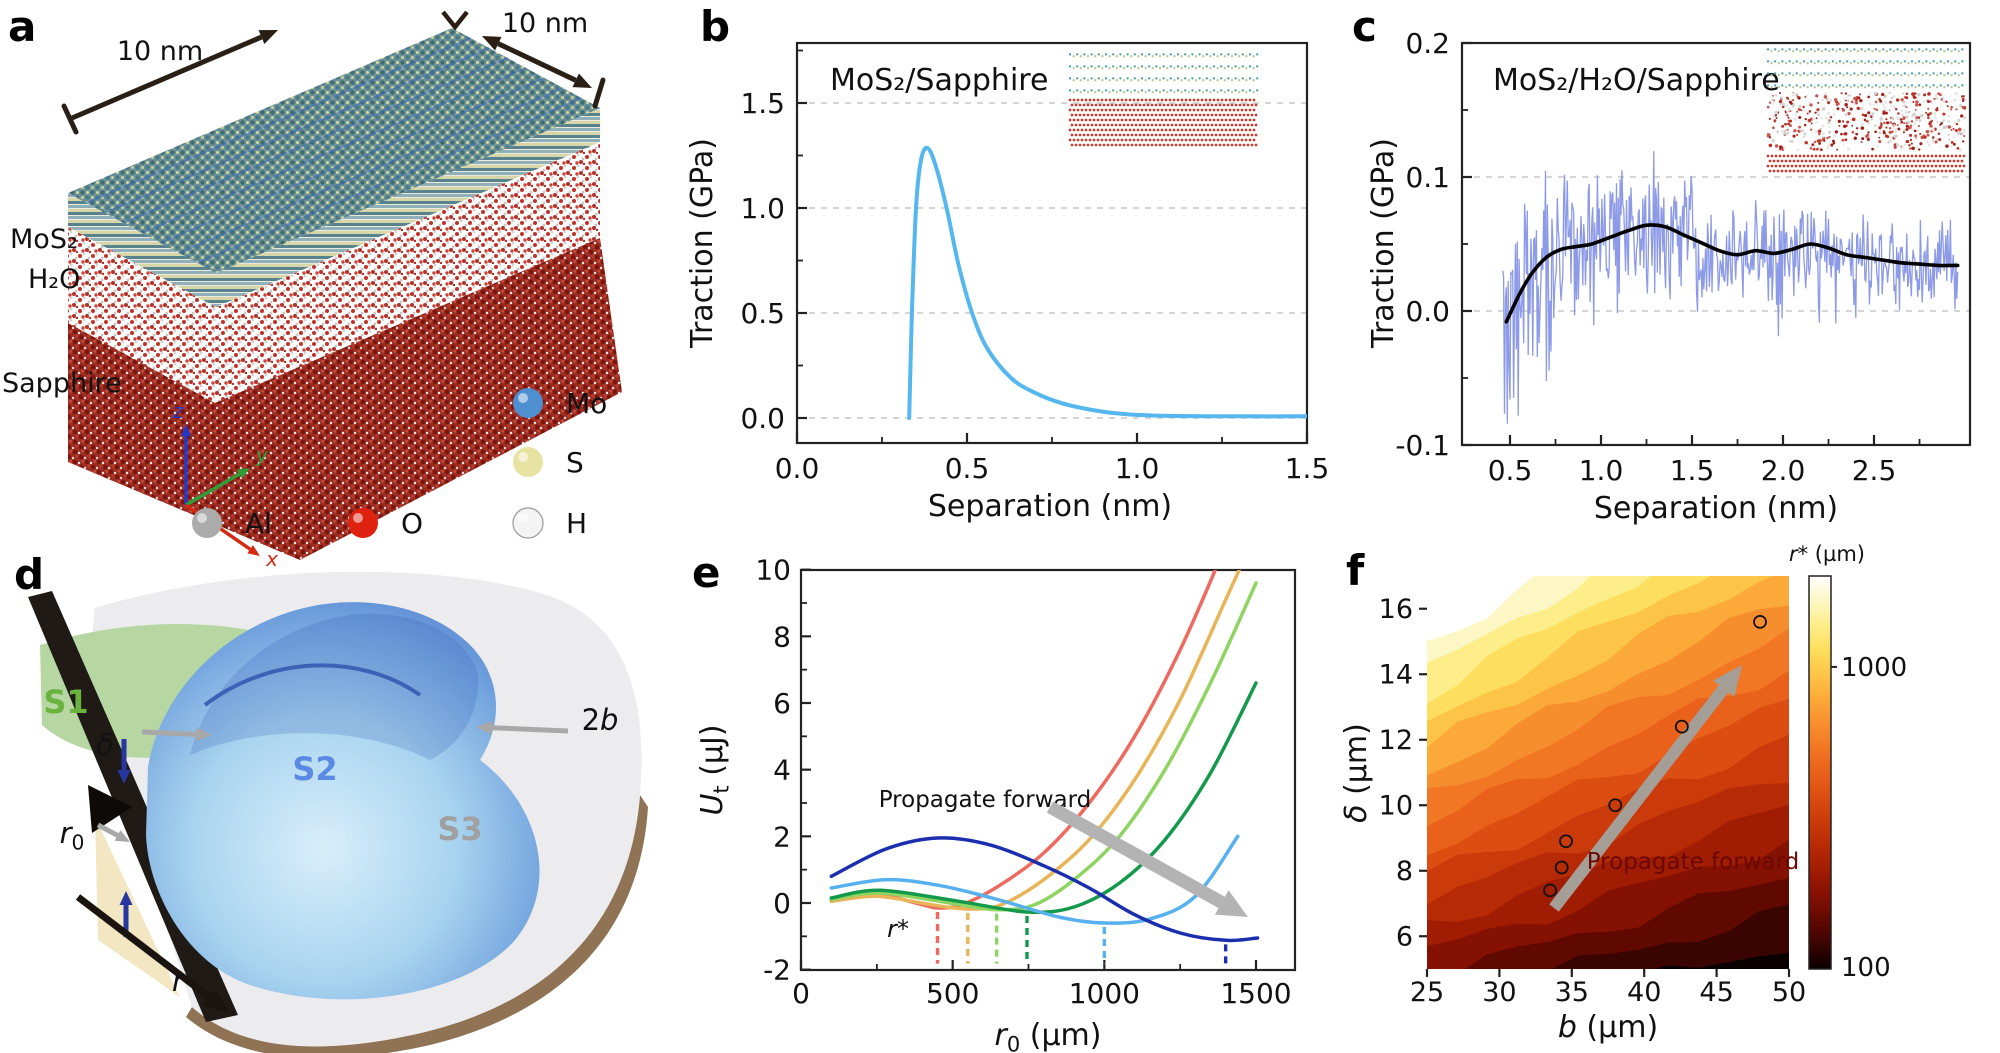  I want to click on axis-y-head, so click(243, 473).